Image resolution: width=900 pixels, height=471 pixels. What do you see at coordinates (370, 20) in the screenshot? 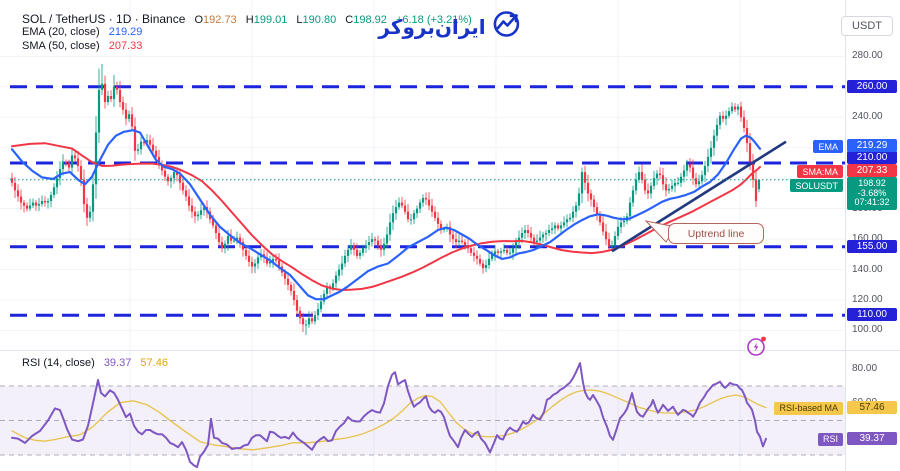
I see `close-value: 198.92` at bounding box center [370, 20].